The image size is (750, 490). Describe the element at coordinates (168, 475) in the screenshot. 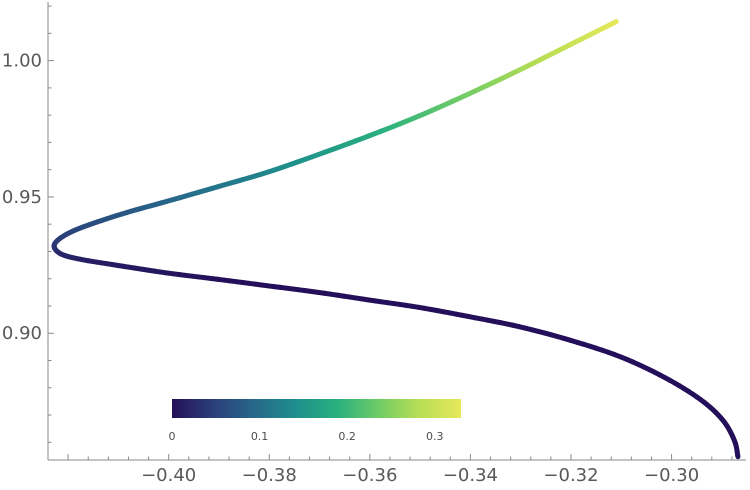

I see `x-tick-label: −0.40` at that location.